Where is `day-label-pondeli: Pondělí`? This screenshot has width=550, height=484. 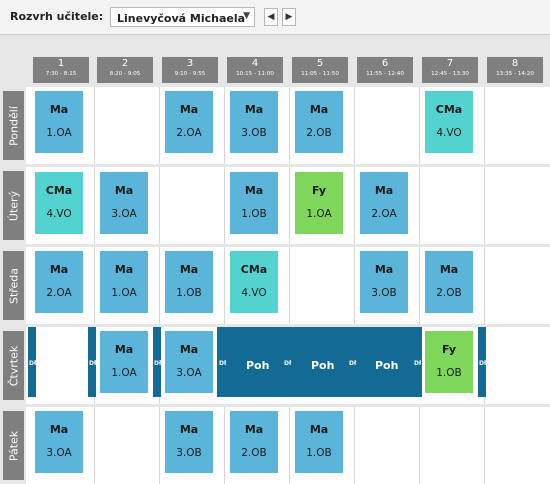 day-label-pondeli: Pondělí is located at coordinates (13, 125).